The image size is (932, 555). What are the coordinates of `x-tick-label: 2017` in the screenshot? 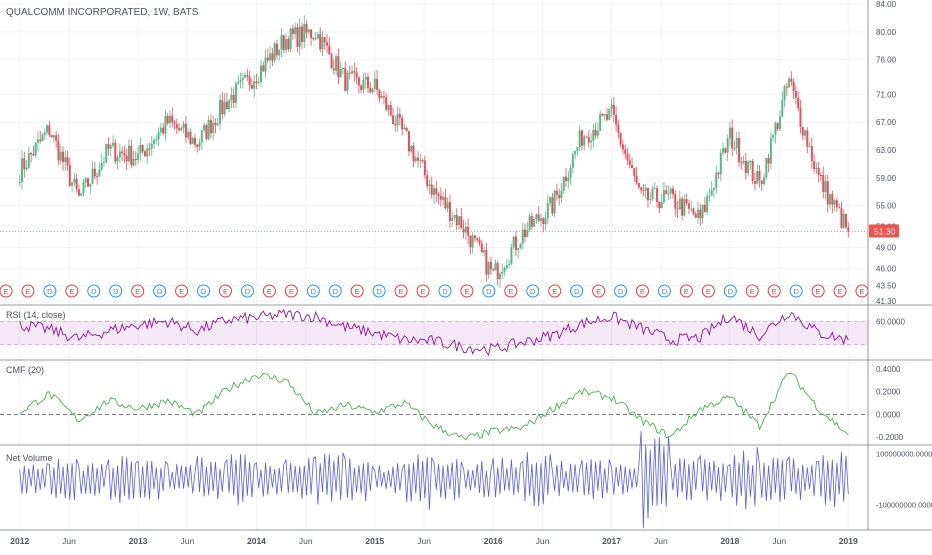 It's located at (611, 541).